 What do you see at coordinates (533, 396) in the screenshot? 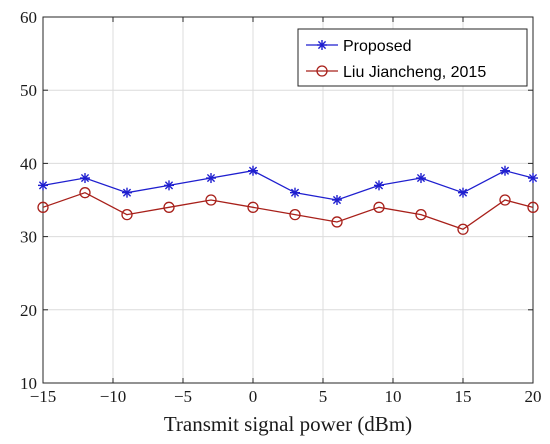
I see `x-tick-label: 20` at bounding box center [533, 396].